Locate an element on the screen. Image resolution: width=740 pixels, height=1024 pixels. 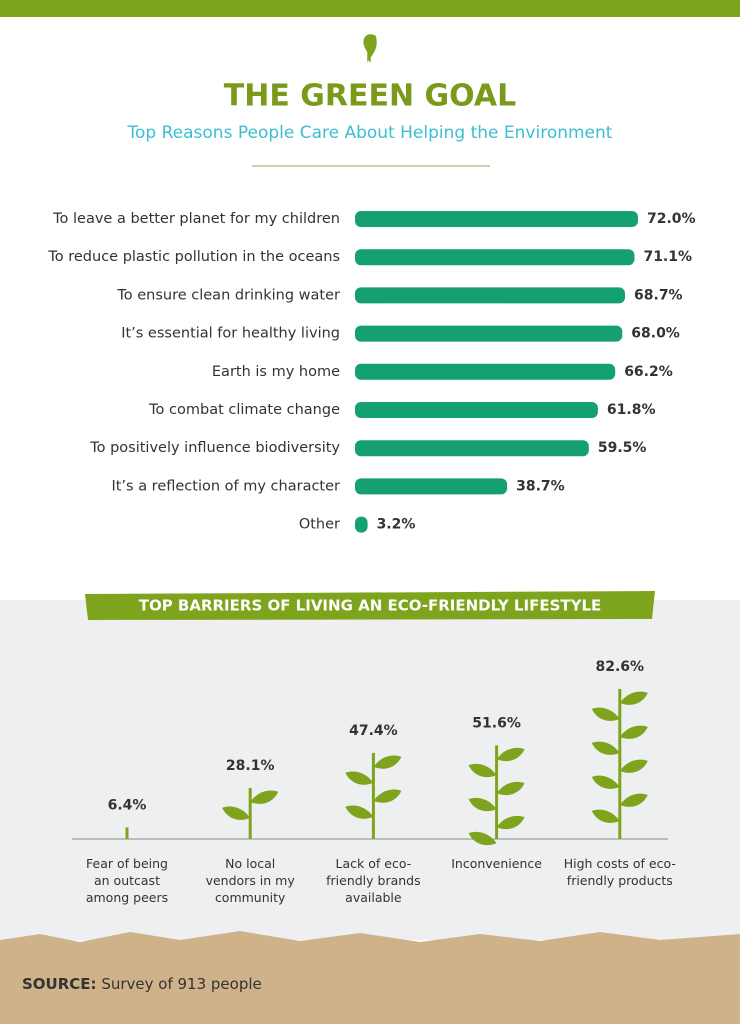
leaf-icon is located at coordinates (370, 48).